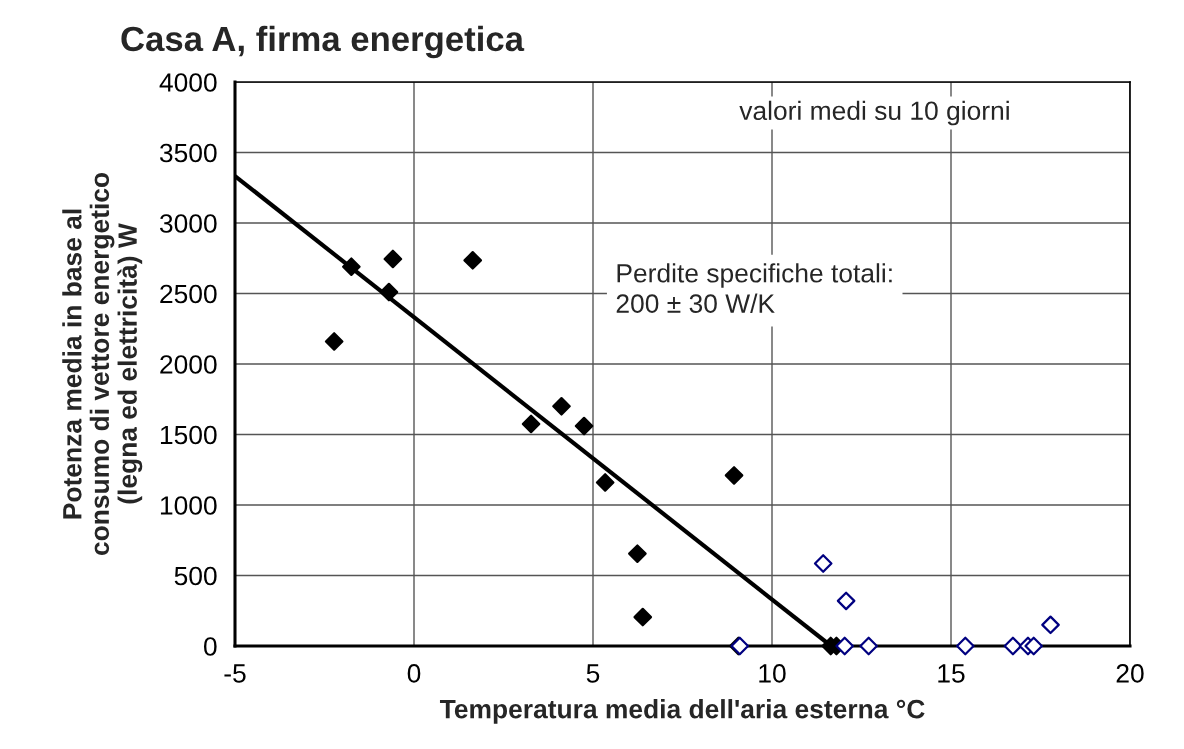 This screenshot has width=1184, height=749. What do you see at coordinates (188, 82) in the screenshot?
I see `y-tick-label: 4000` at bounding box center [188, 82].